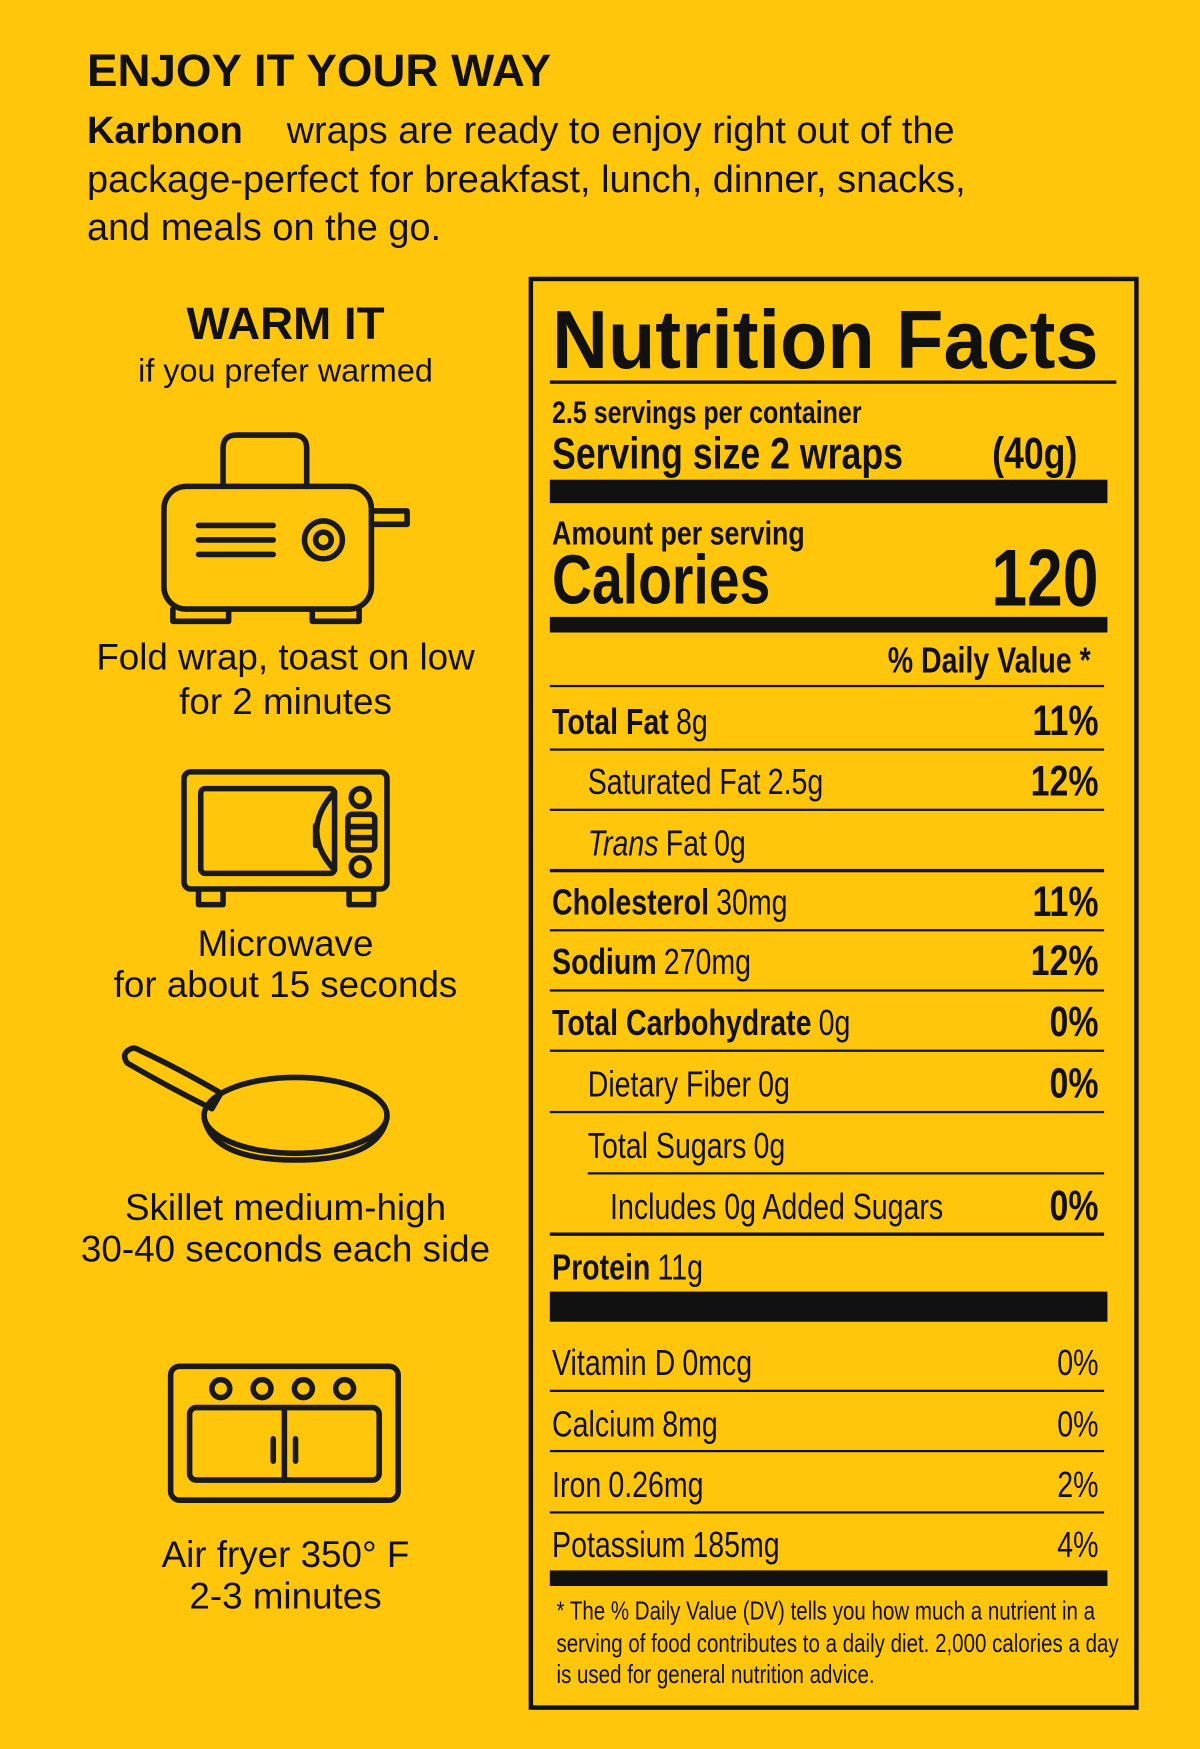 The image size is (1200, 1749). I want to click on nutrient-amount: 2.5g, so click(796, 782).